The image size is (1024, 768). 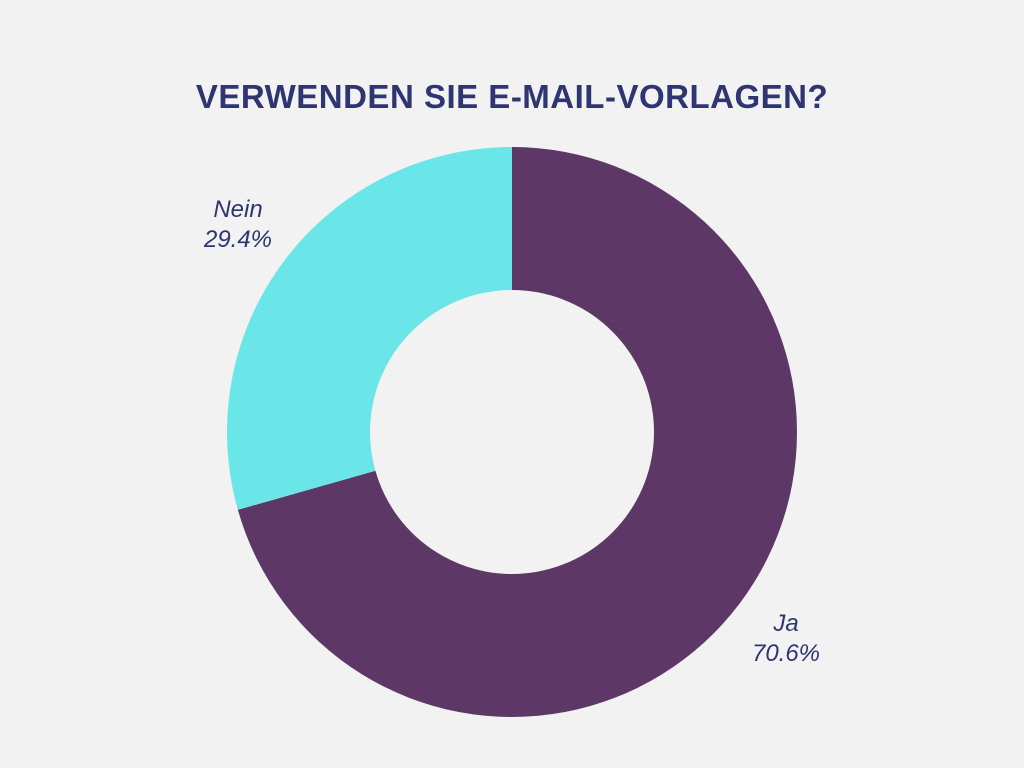 What do you see at coordinates (512, 96) in the screenshot?
I see `chart-title: VERWENDEN SIE E-MAIL-VORLAGEN?` at bounding box center [512, 96].